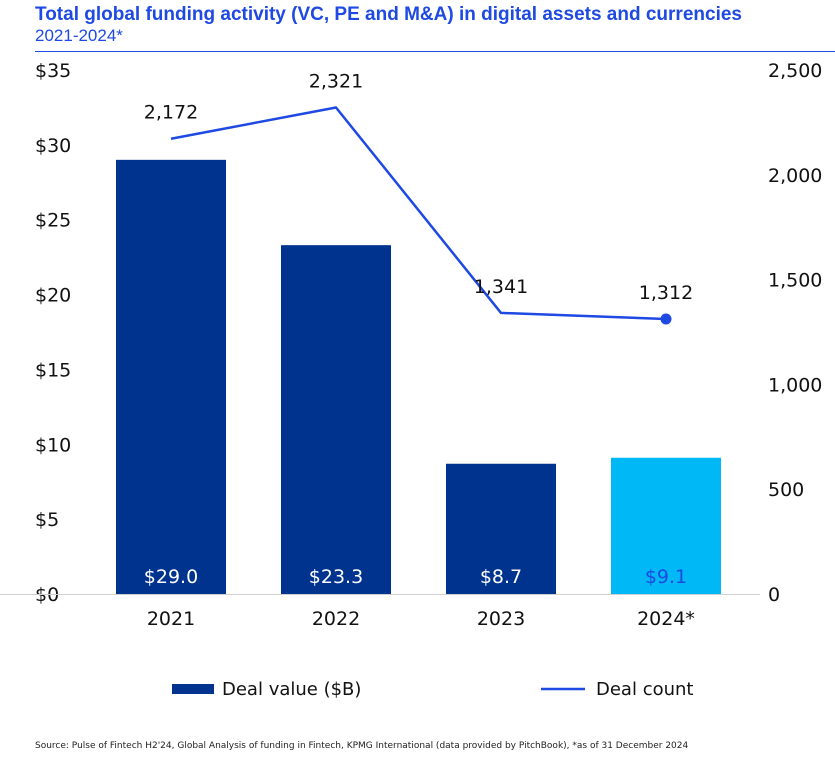  Describe the element at coordinates (79, 35) in the screenshot. I see `chart-subtitle: 2021-2024*` at that location.